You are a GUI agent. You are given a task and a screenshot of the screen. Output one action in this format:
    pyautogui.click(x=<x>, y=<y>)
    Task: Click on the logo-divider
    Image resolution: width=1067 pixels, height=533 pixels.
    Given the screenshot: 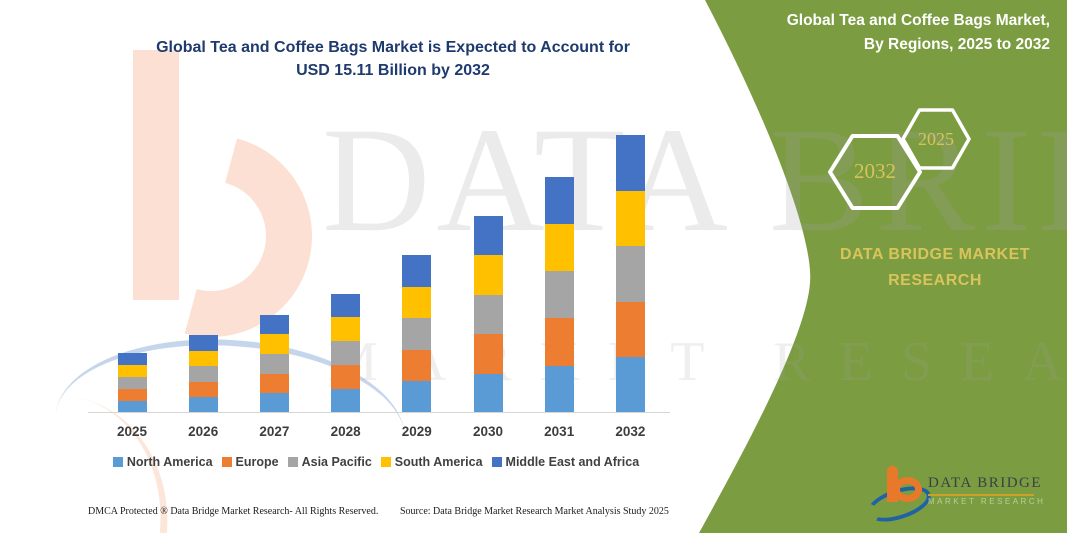 What is the action you would take?
    pyautogui.click(x=981, y=495)
    